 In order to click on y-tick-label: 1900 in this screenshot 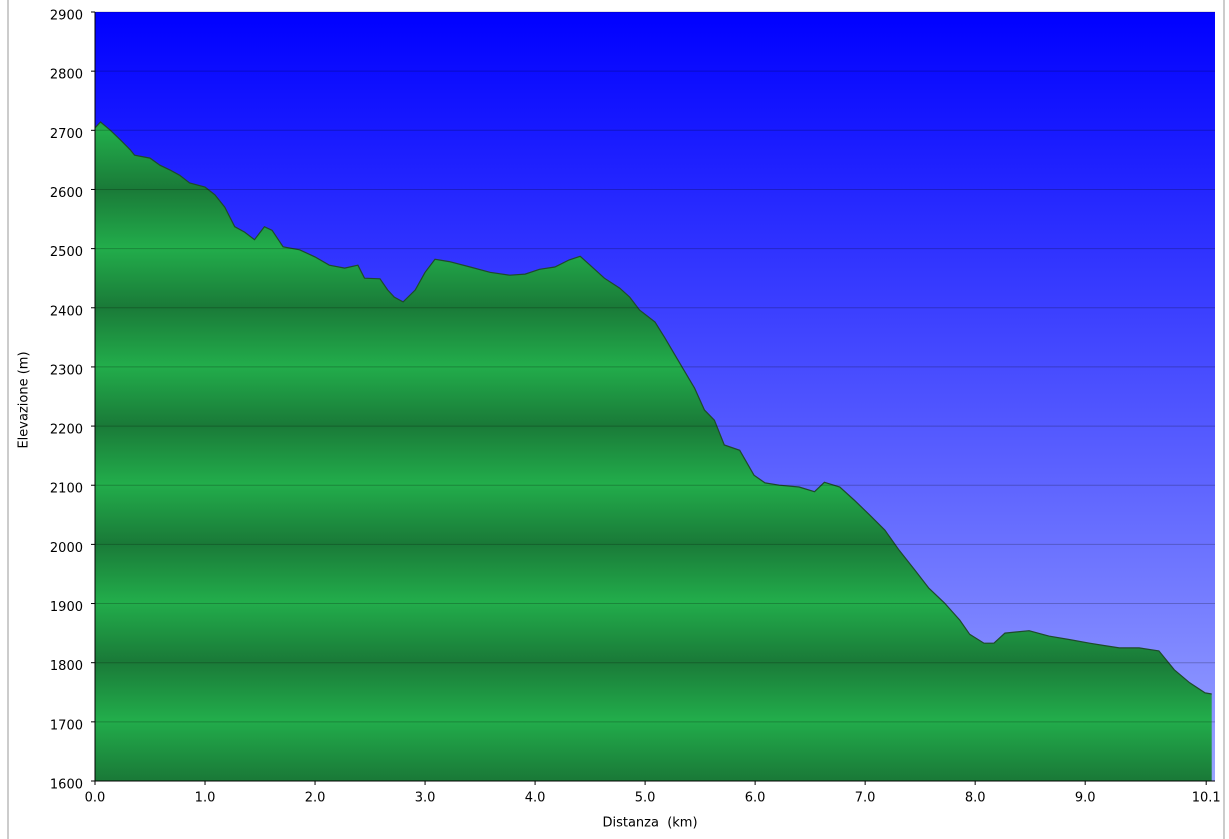, I will do `click(66, 607)`.